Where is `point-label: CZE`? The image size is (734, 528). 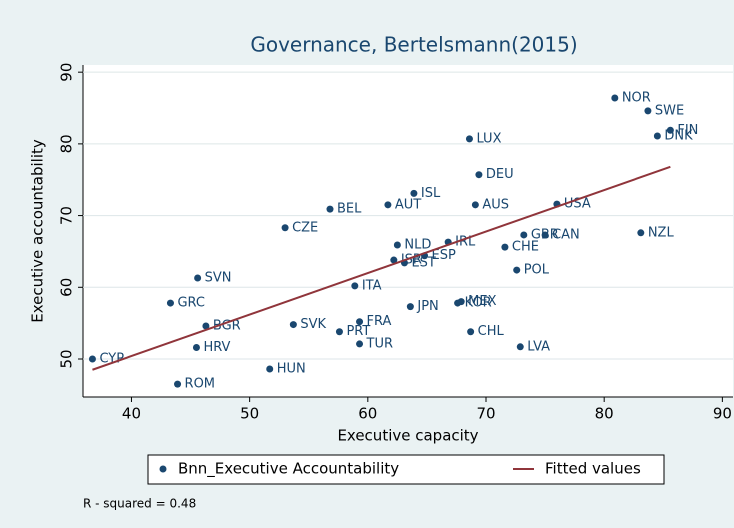
point-label: CZE is located at coordinates (305, 227).